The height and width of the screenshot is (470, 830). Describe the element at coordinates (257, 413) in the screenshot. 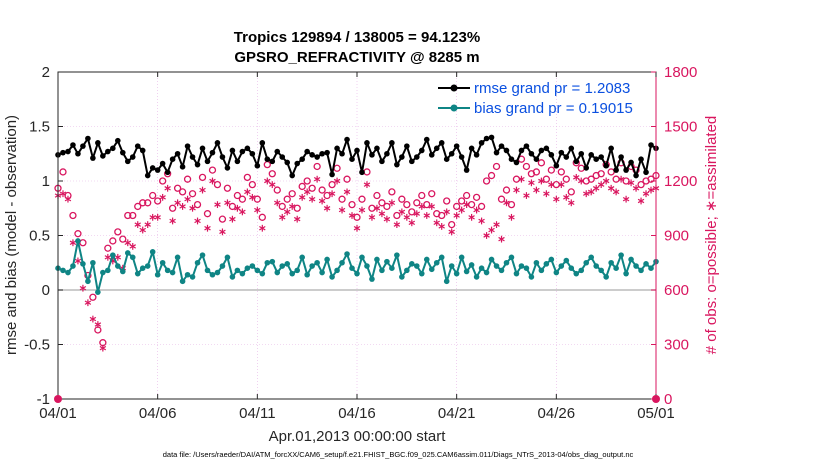

I see `x-tick-label-2: 04/11` at that location.